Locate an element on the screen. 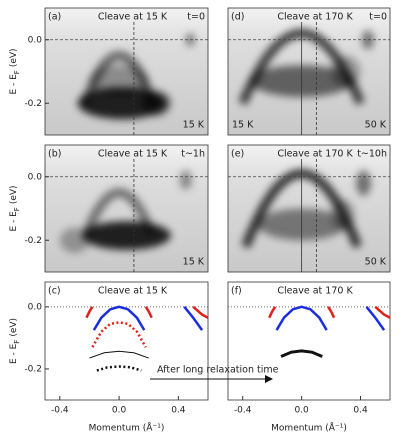  panel-label: (c) is located at coordinates (54, 291).